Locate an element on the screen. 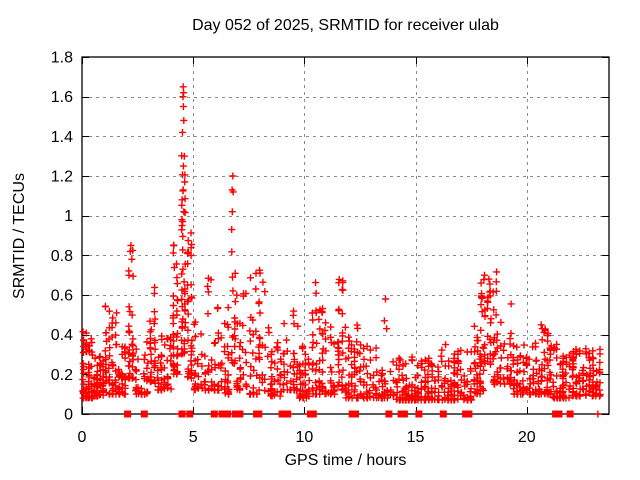 This screenshot has width=640, height=480. x-tick-label: 15 is located at coordinates (416, 437).